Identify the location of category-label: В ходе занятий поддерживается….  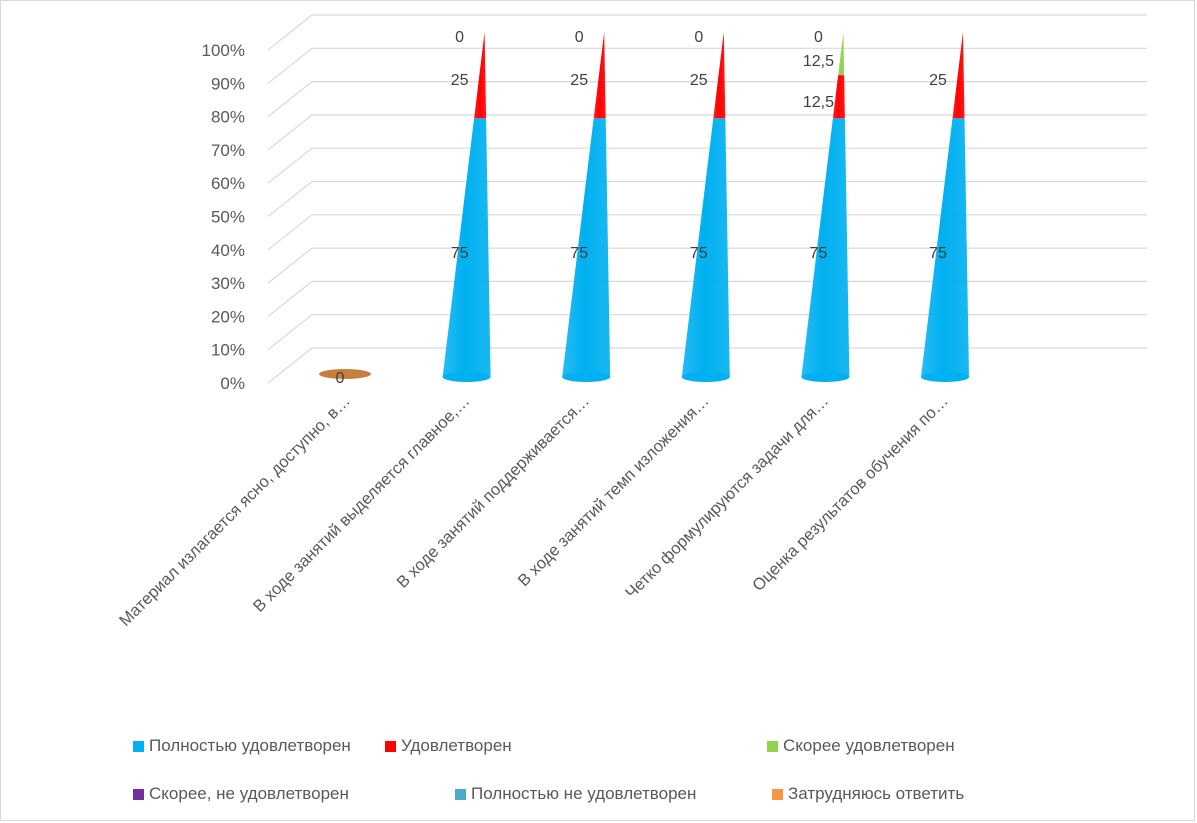
(493, 492).